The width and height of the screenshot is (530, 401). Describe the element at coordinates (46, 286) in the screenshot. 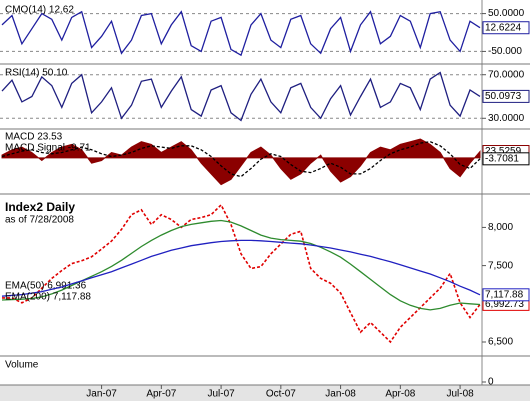

I see `legend-entry: EMA(50) 6,991.36` at that location.